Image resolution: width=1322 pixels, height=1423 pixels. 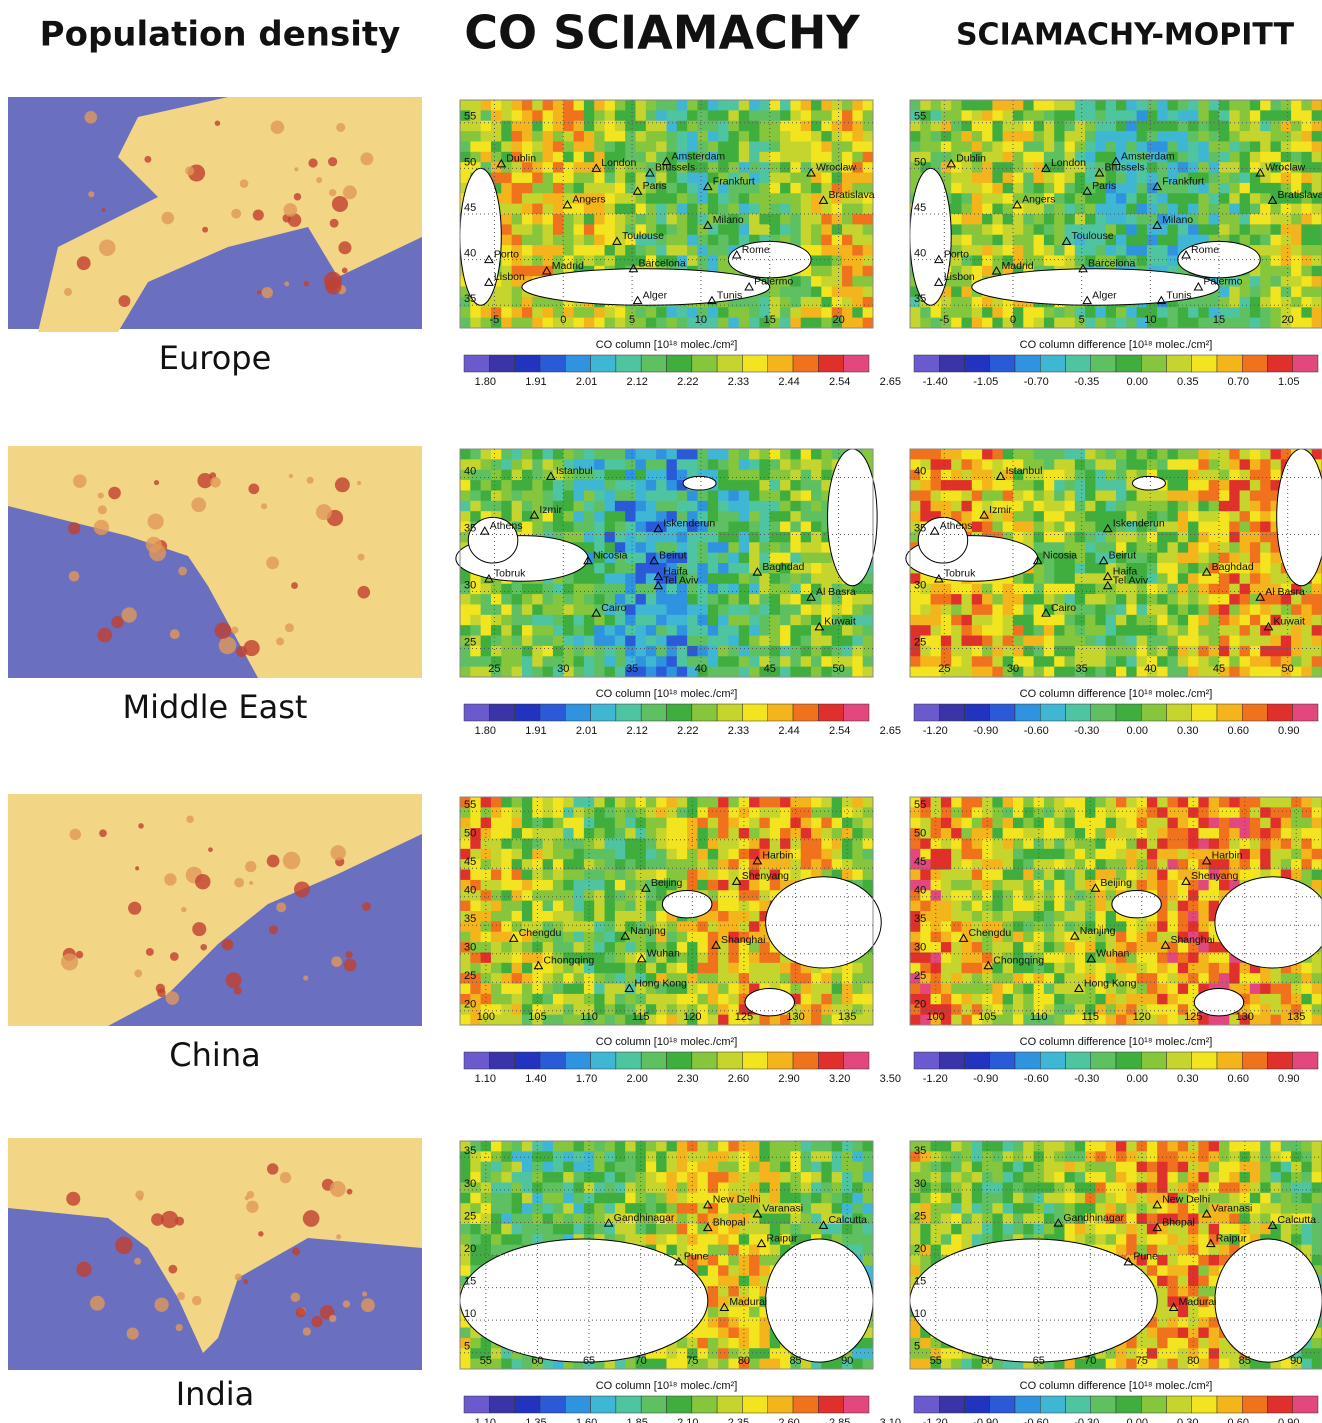 What do you see at coordinates (960, 574) in the screenshot?
I see `city-label: Tobruk` at bounding box center [960, 574].